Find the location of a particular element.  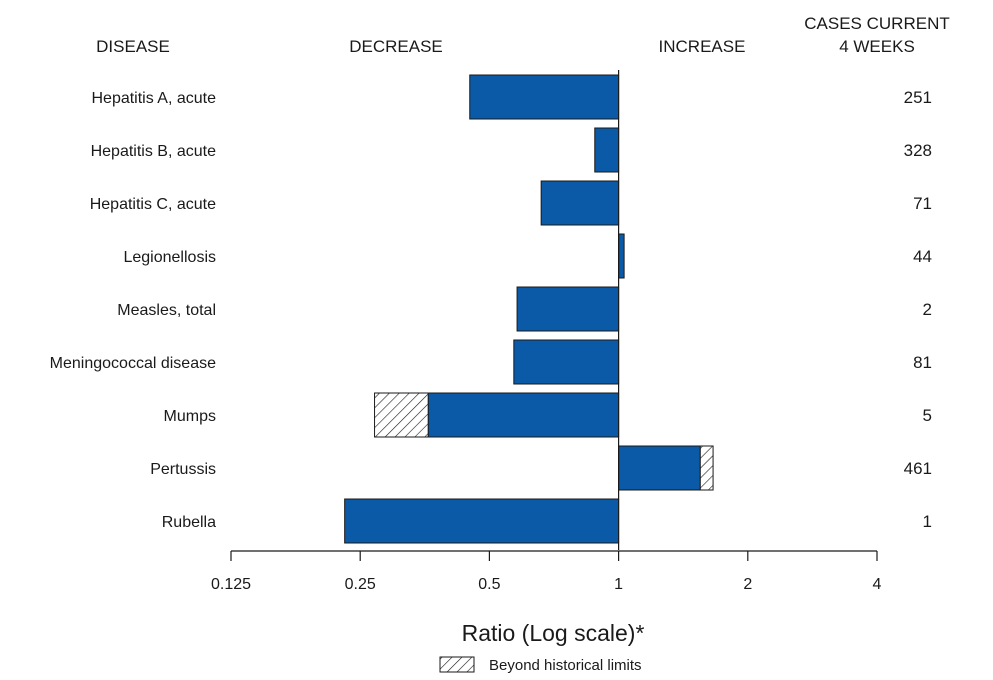

legend: Beyond historical limits is located at coordinates (540, 665).